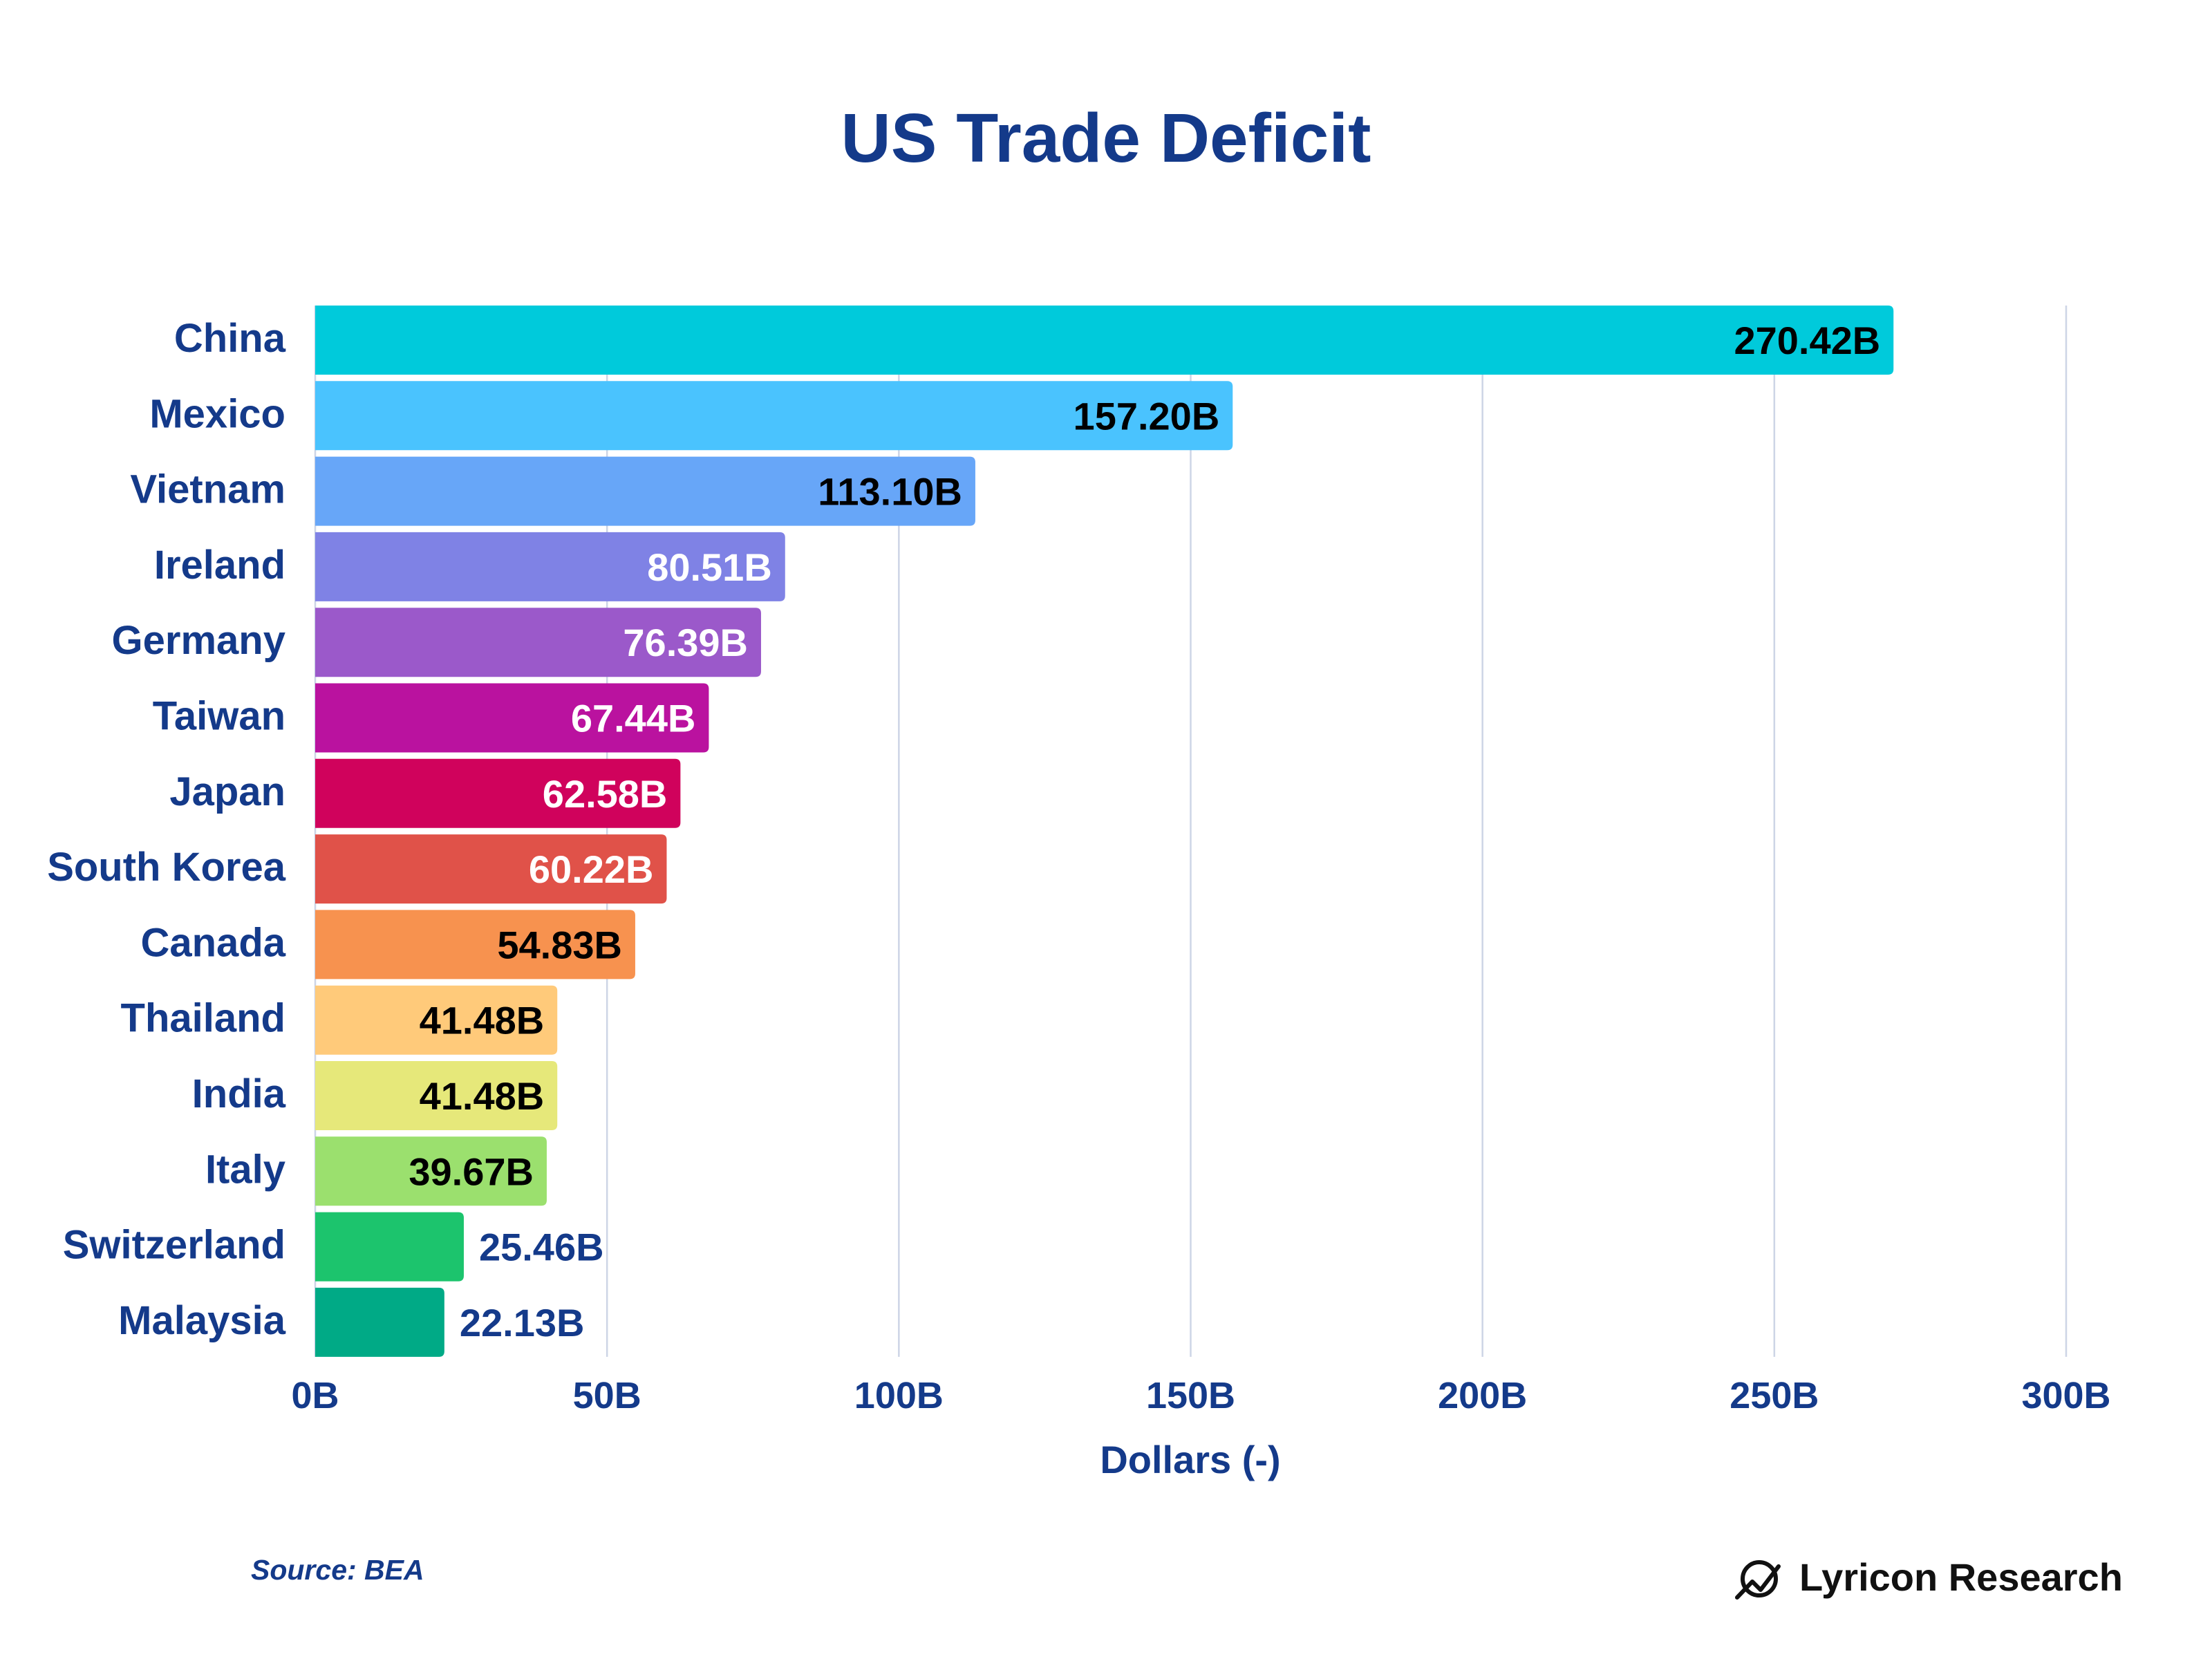  Describe the element at coordinates (633, 718) in the screenshot. I see `data-label: 67.44B` at that location.